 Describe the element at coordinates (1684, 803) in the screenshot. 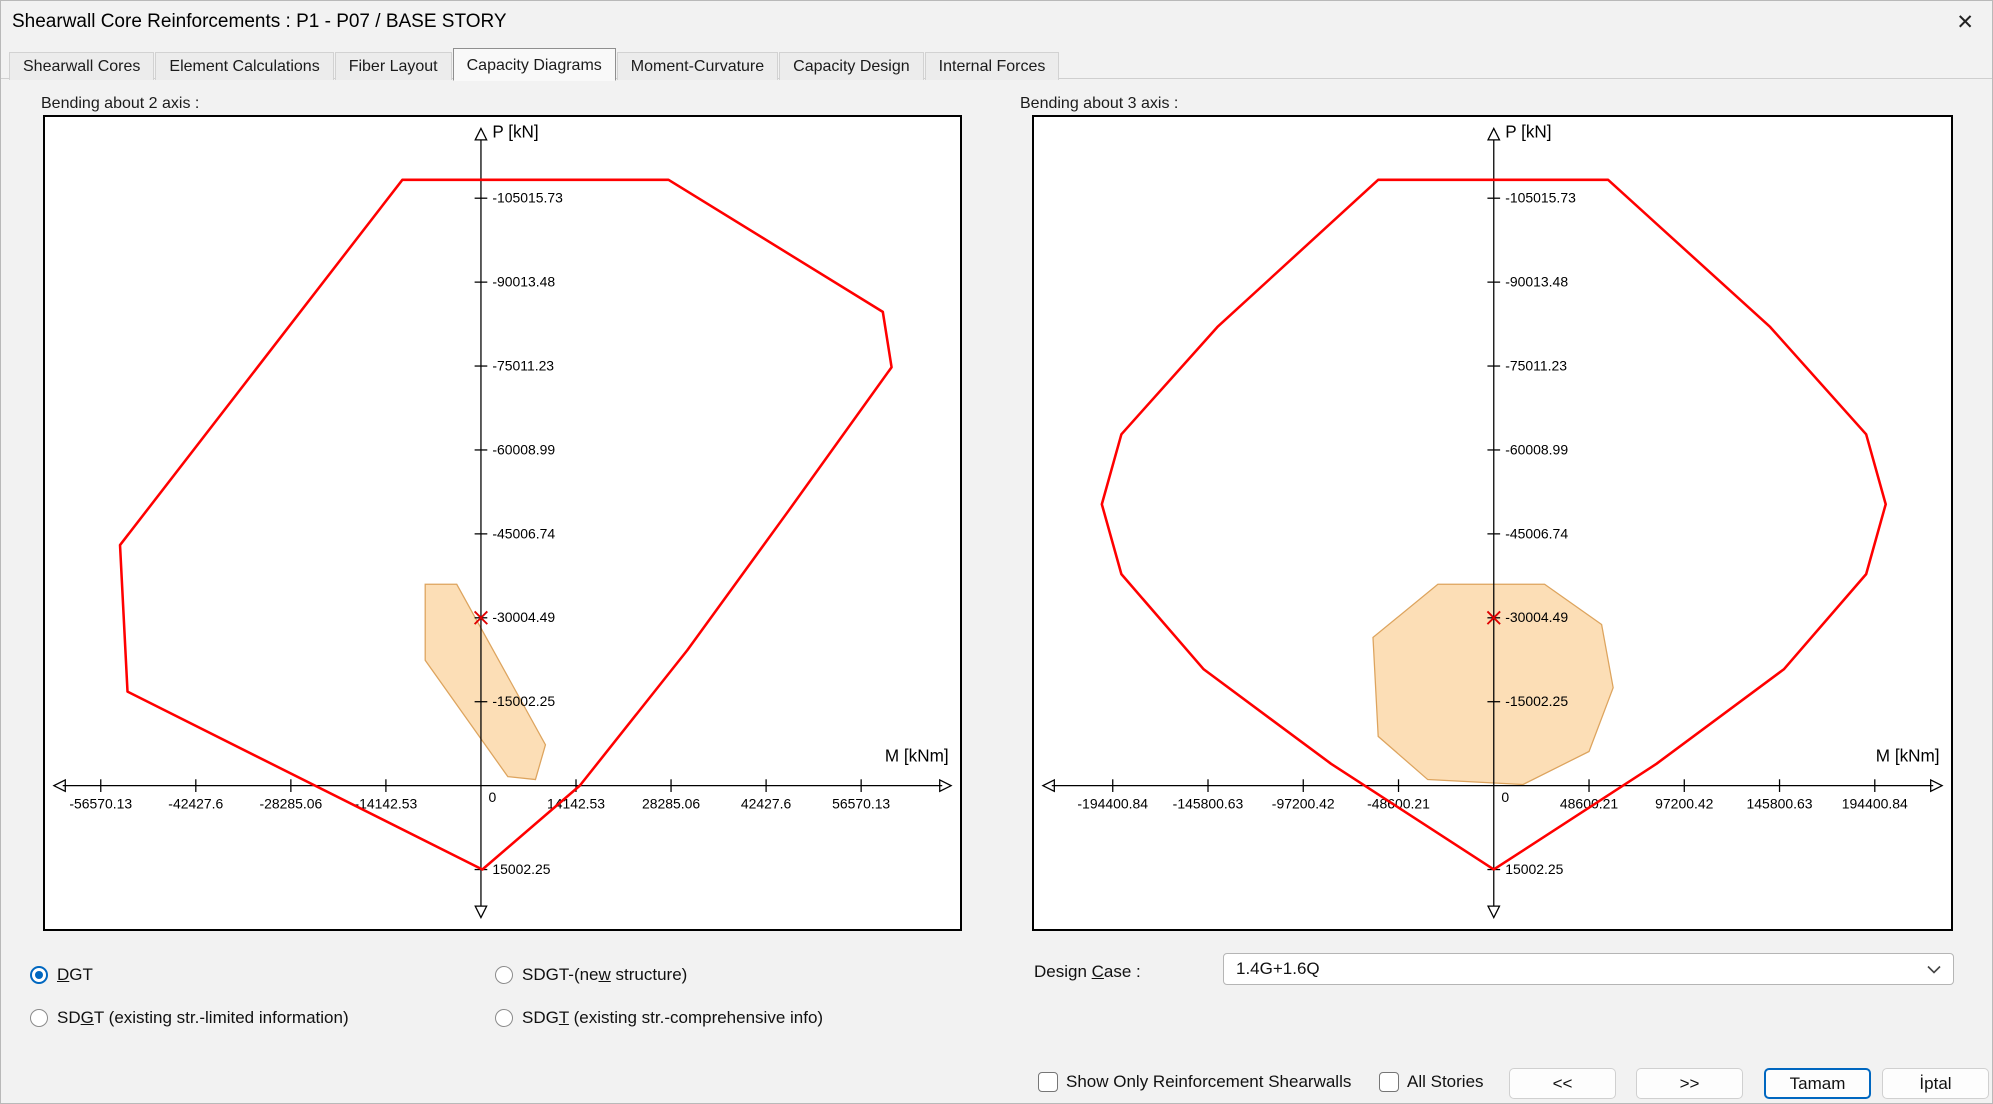

I see `svg-text: 97200.42` at that location.